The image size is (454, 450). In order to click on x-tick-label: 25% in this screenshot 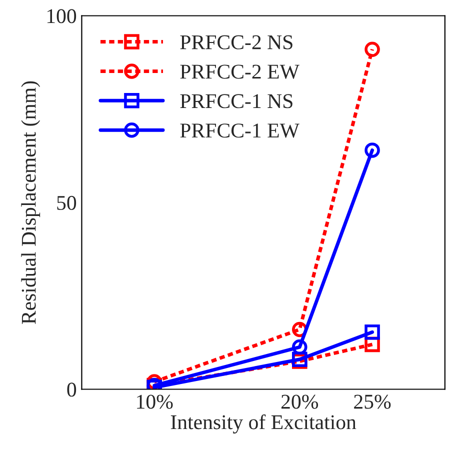, I will do `click(372, 401)`.